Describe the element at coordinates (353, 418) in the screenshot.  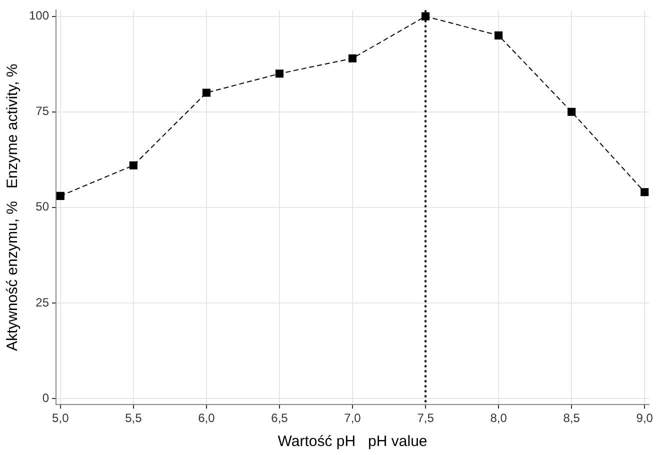
I see `x-tick-label: 7,0` at that location.